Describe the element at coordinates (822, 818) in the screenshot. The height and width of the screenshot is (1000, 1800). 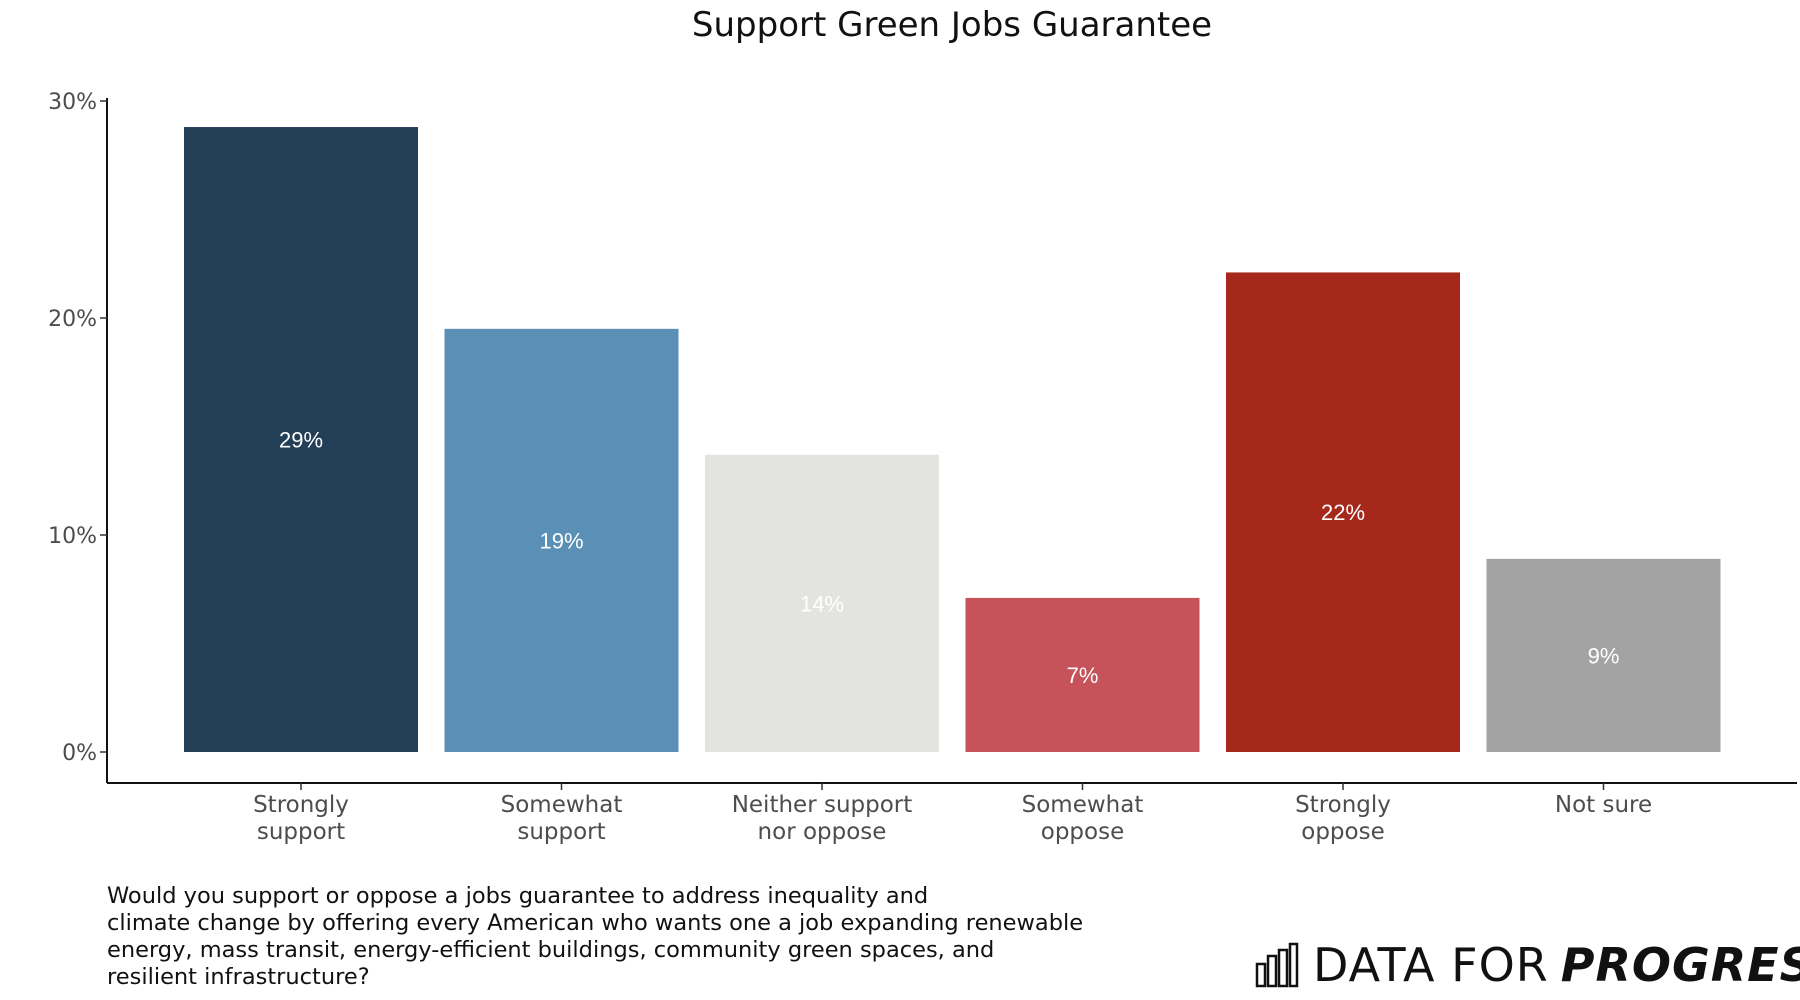
I see `x-tick-label-2: Neither support nor oppose` at that location.